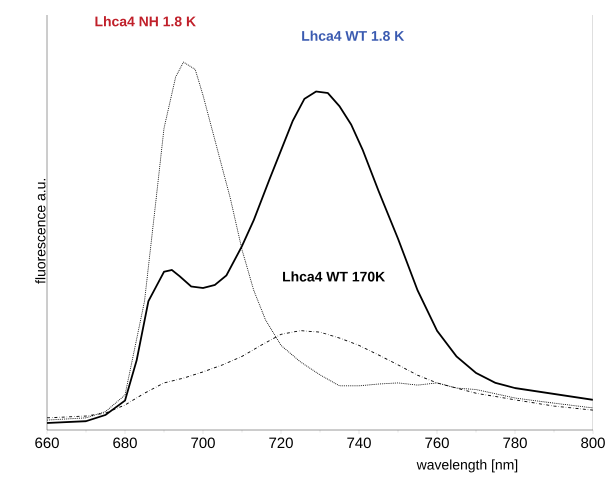 The image size is (611, 495). I want to click on text: Lhca4 WT 1.8 K, so click(353, 35).